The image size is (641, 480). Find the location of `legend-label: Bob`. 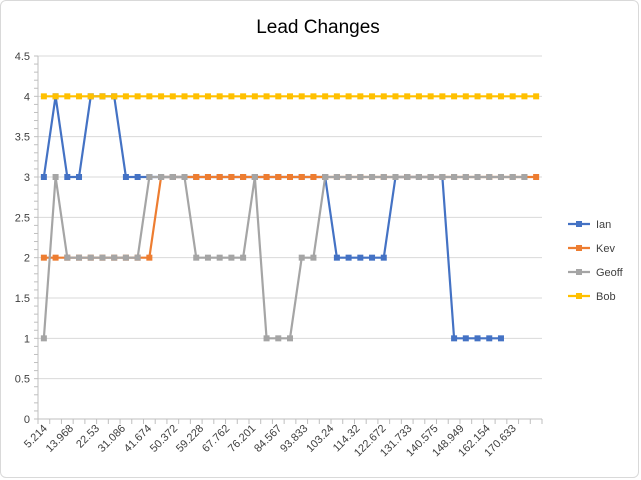

legend-label: Bob is located at coordinates (606, 297).